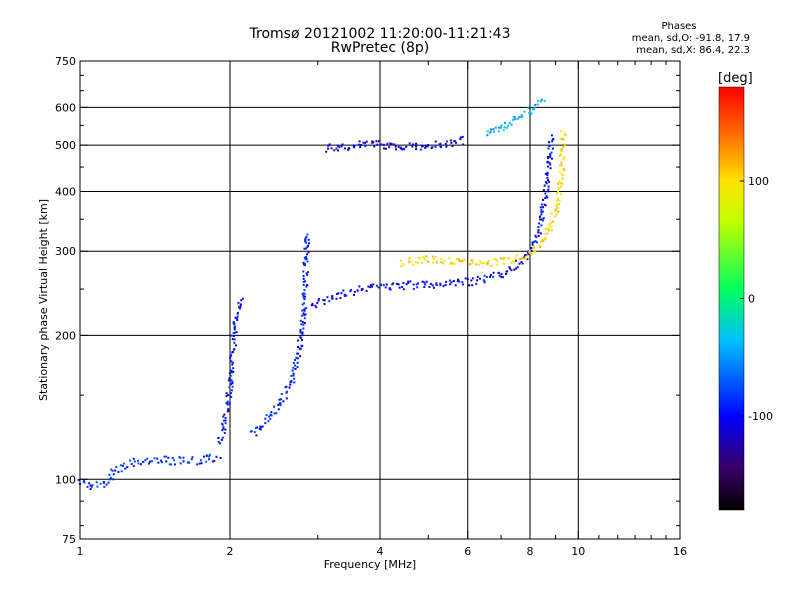 Image resolution: width=800 pixels, height=600 pixels. What do you see at coordinates (65, 479) in the screenshot?
I see `y-tick-label: 100` at bounding box center [65, 479].